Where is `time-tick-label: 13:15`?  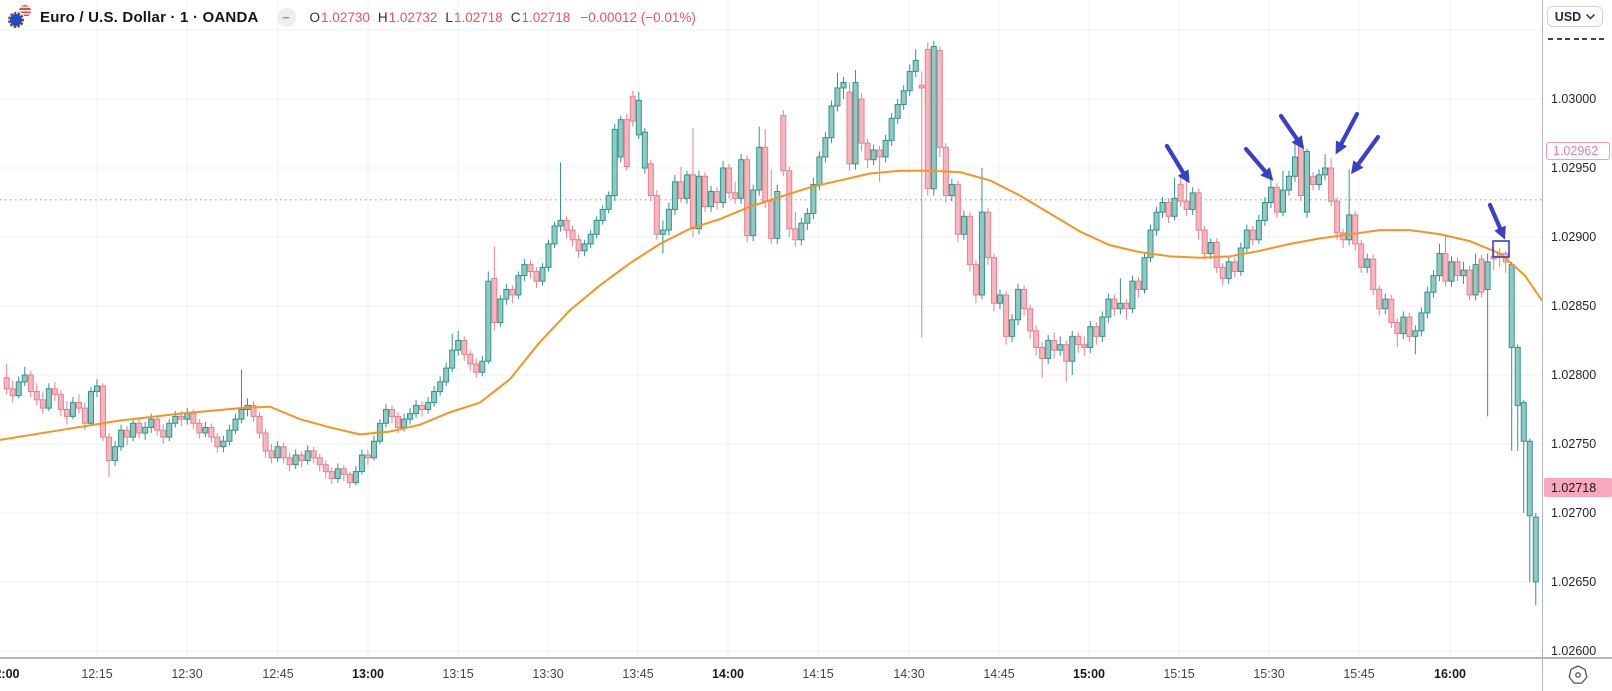
time-tick-label: 13:15 is located at coordinates (458, 674).